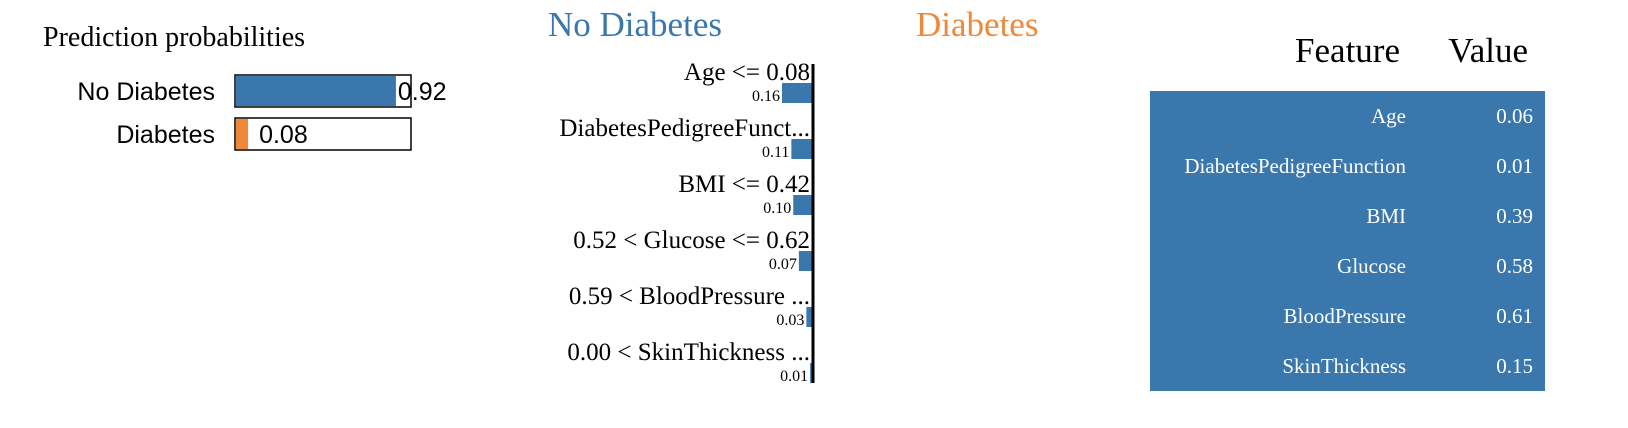  Describe the element at coordinates (790, 320) in the screenshot. I see `contribution-value-label: 0.03` at that location.